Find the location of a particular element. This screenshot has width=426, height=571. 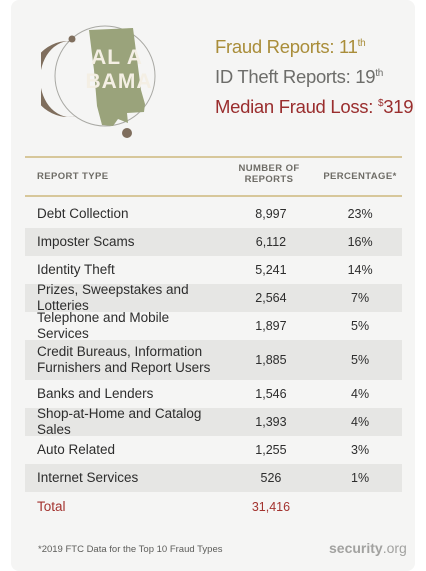

cell-report-type: Imposter Scams is located at coordinates (86, 241).